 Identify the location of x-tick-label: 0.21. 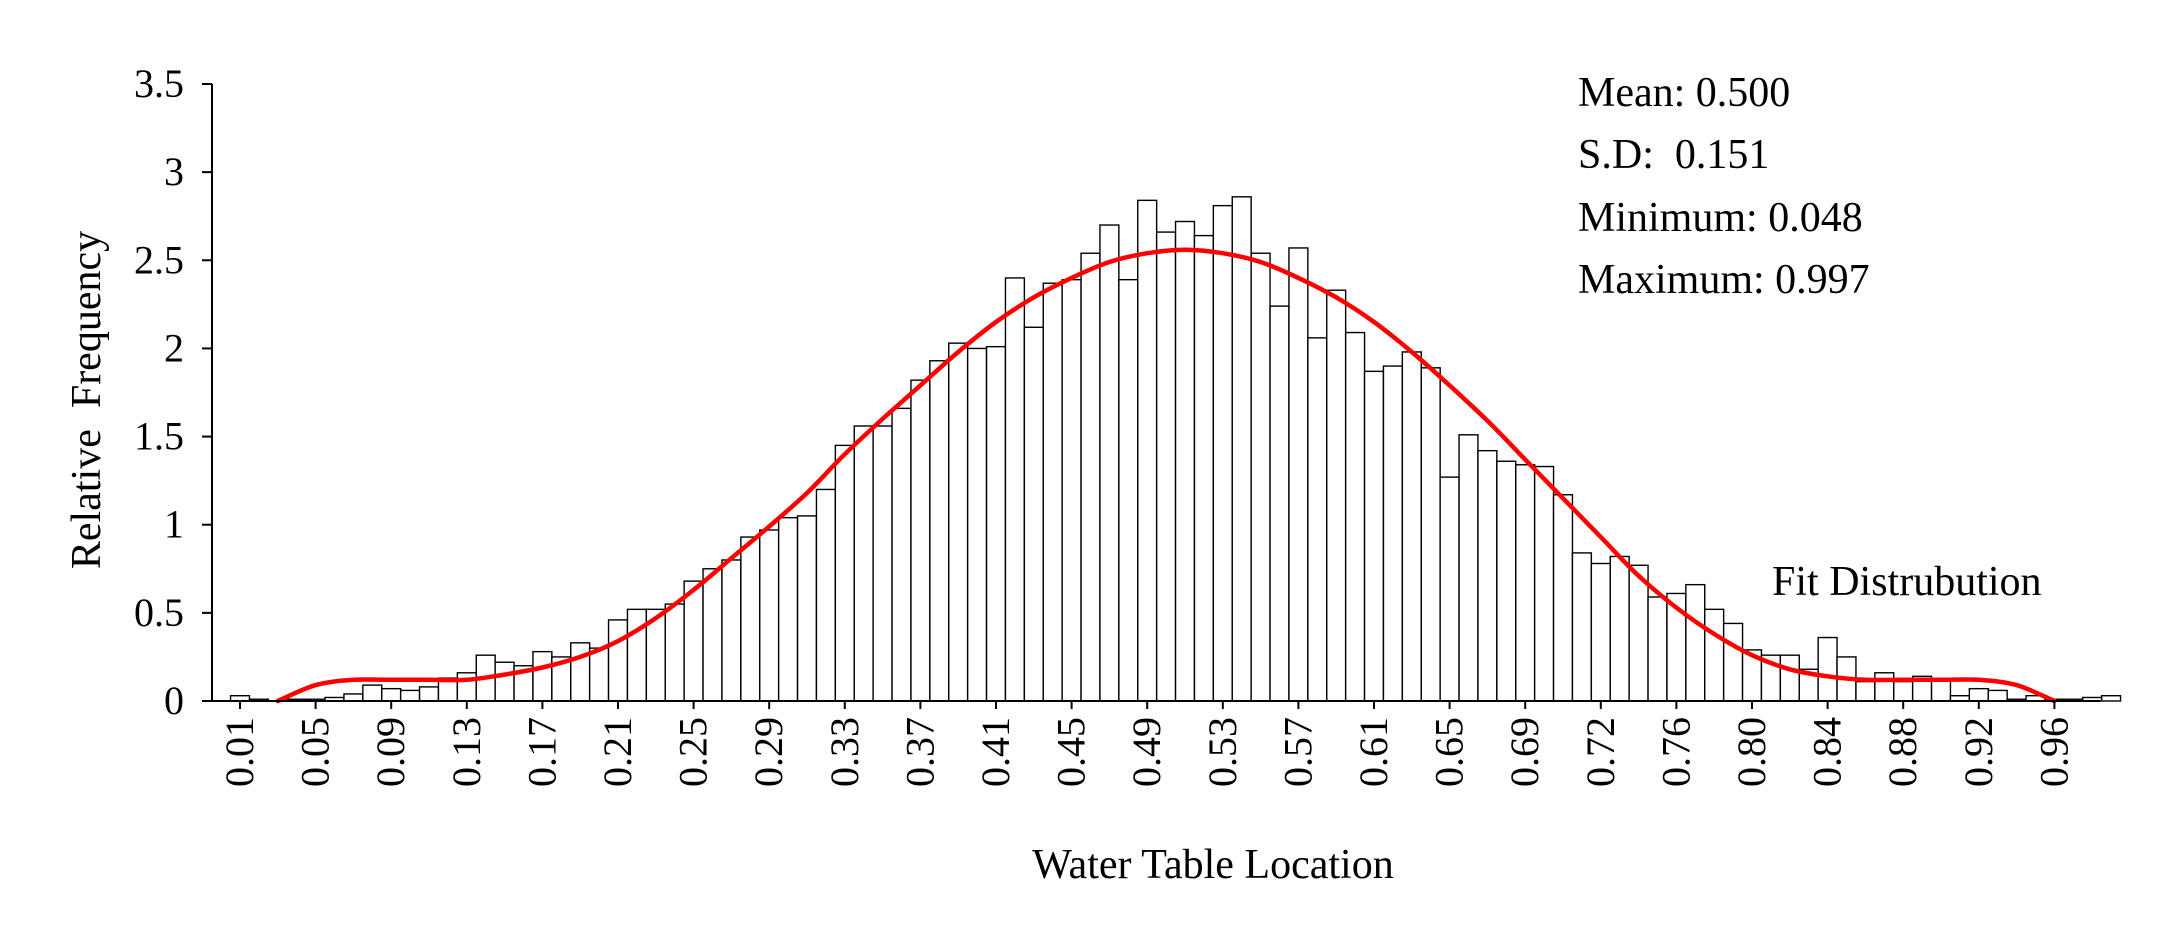
(617, 752).